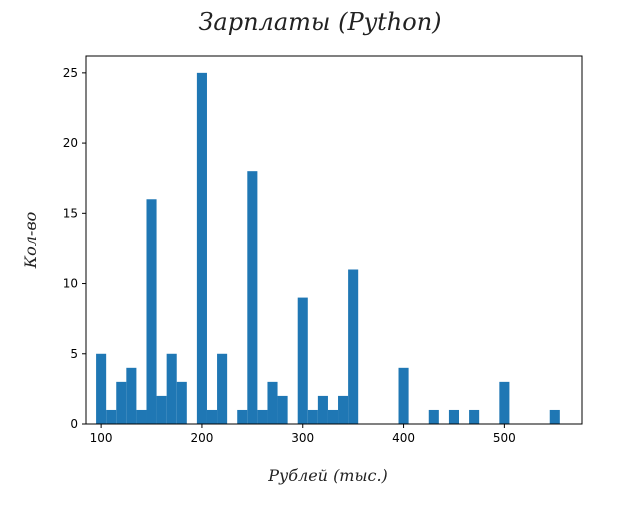  What do you see at coordinates (70, 284) in the screenshot?
I see `y-tick-label: 10` at bounding box center [70, 284].